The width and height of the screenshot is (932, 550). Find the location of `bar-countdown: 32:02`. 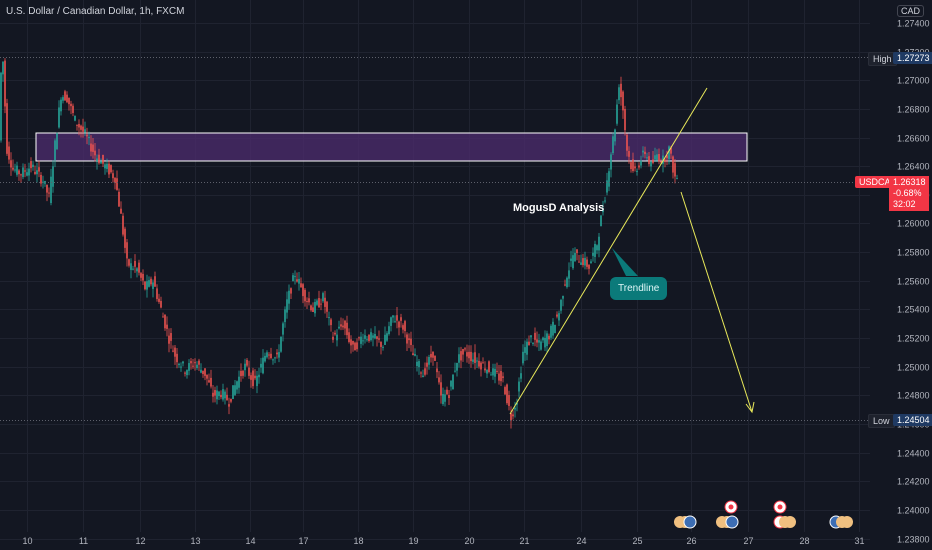

bar-countdown: 32:02 is located at coordinates (904, 204).